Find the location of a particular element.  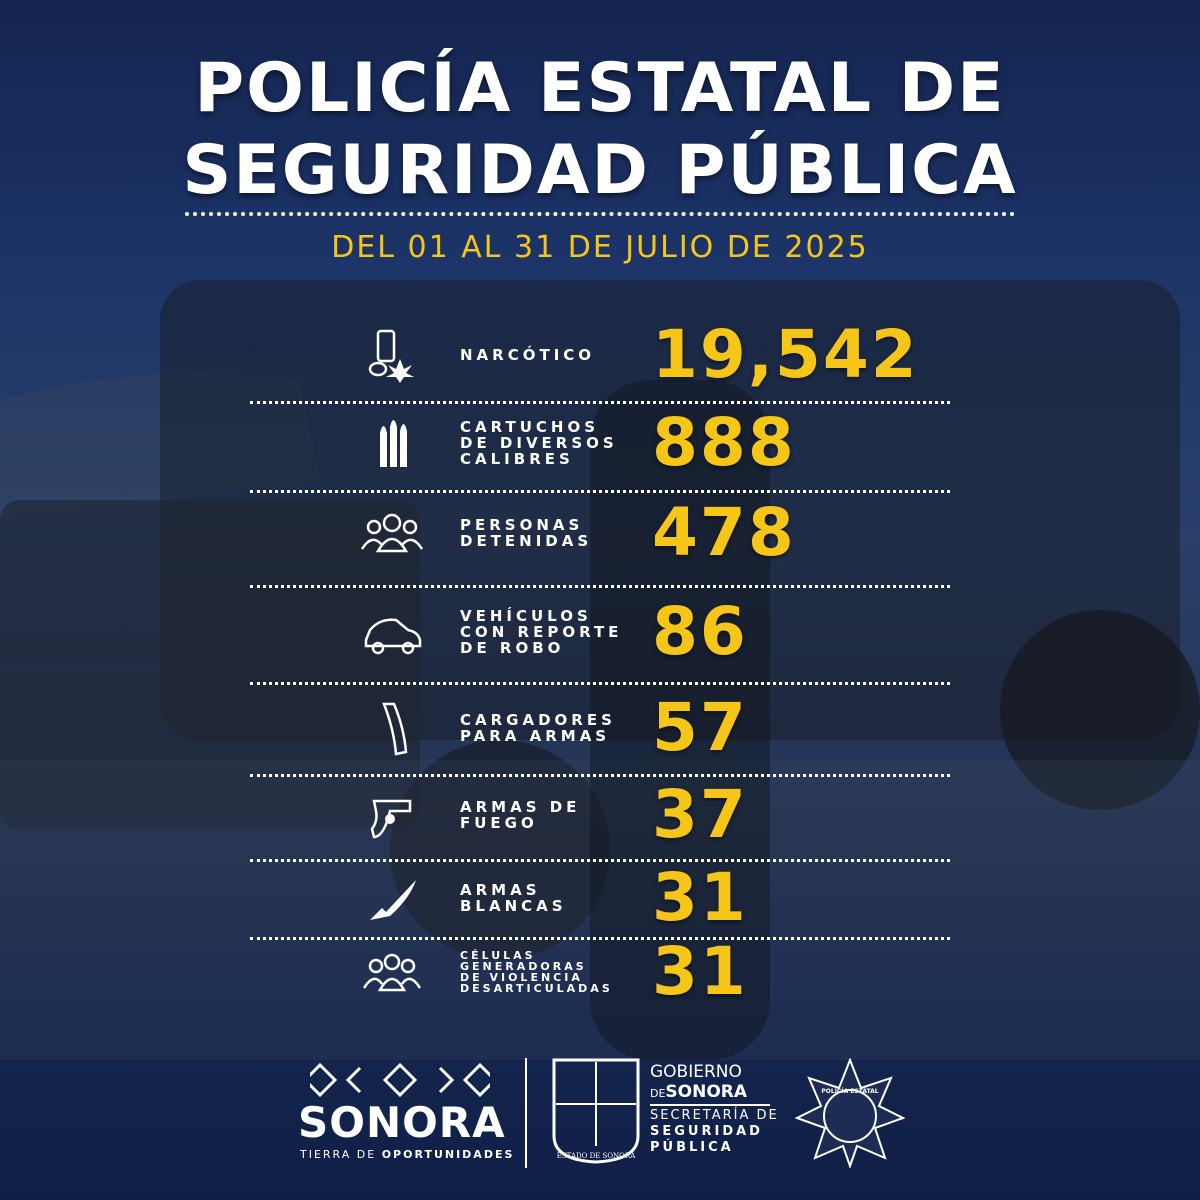

stat-label: ARMAS DE FUEGO is located at coordinates (520, 815).